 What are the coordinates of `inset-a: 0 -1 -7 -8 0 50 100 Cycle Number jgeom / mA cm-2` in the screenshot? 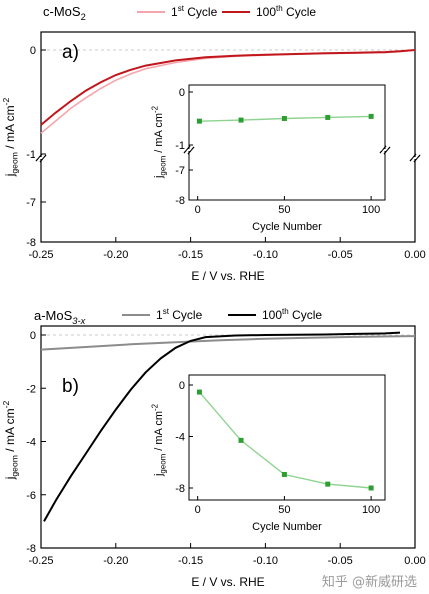 It's located at (271, 158).